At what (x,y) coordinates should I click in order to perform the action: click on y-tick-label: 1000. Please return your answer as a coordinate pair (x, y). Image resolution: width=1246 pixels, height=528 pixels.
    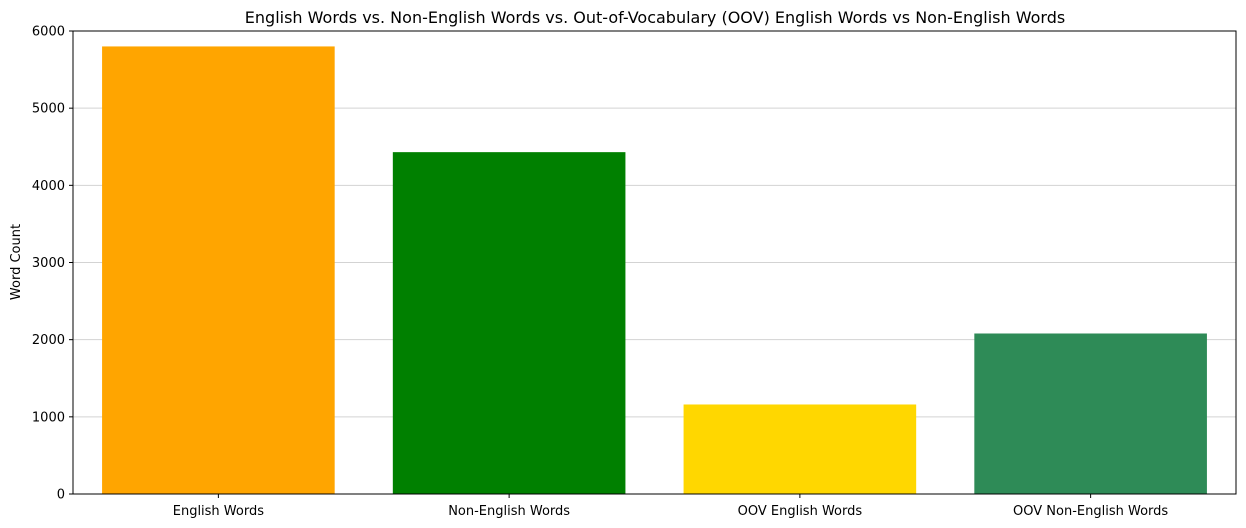
    Looking at the image, I should click on (48, 417).